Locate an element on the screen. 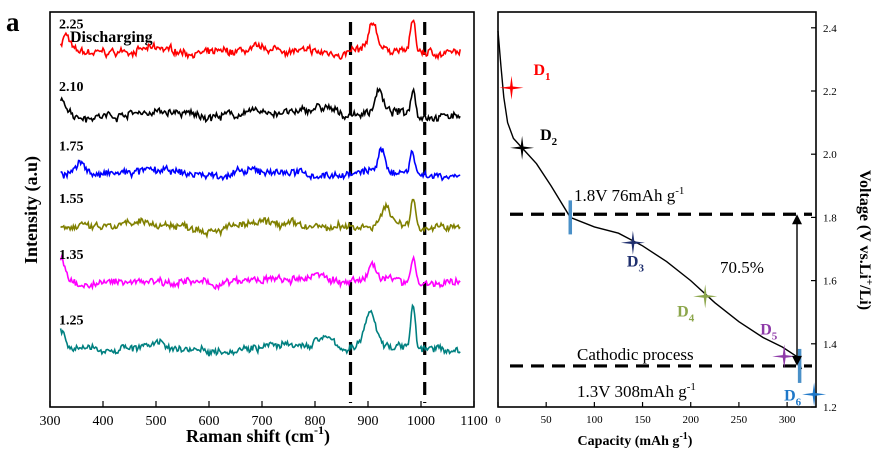 Image resolution: width=872 pixels, height=452 pixels. raman-x-tick-label: 900 is located at coordinates (368, 421).